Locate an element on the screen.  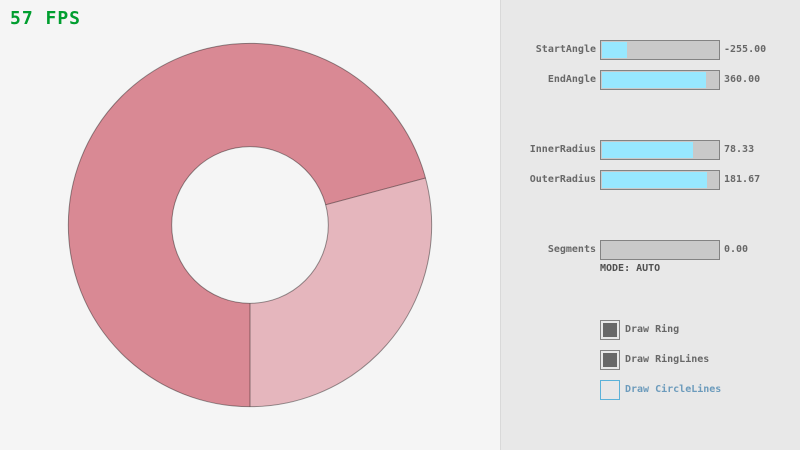
draw-ring-checkmark is located at coordinates (610, 330).